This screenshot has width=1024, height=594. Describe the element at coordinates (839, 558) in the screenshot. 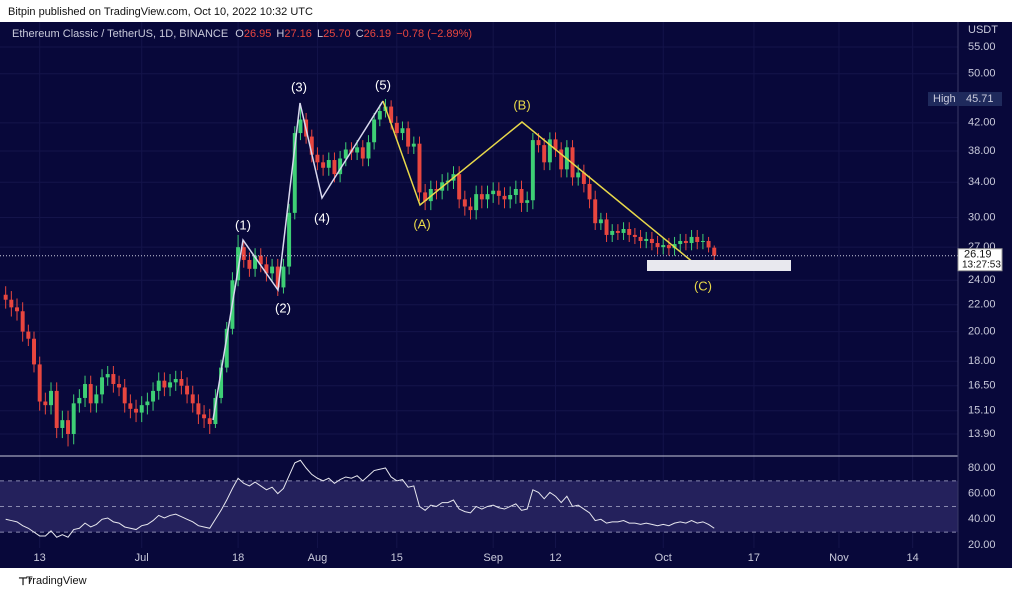

I see `x-tick-label: Nov` at that location.